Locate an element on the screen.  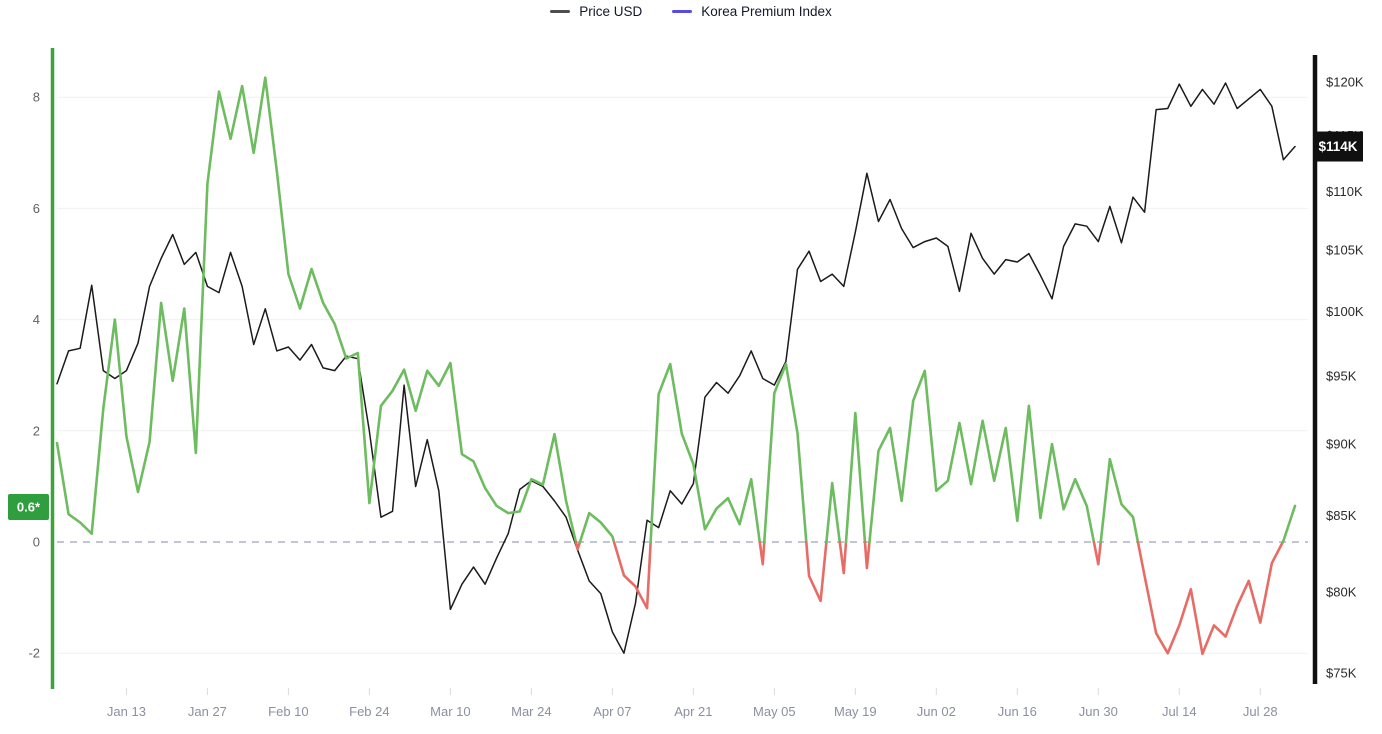
chart-legend: Price USD Korea Premium Index is located at coordinates (691, 11).